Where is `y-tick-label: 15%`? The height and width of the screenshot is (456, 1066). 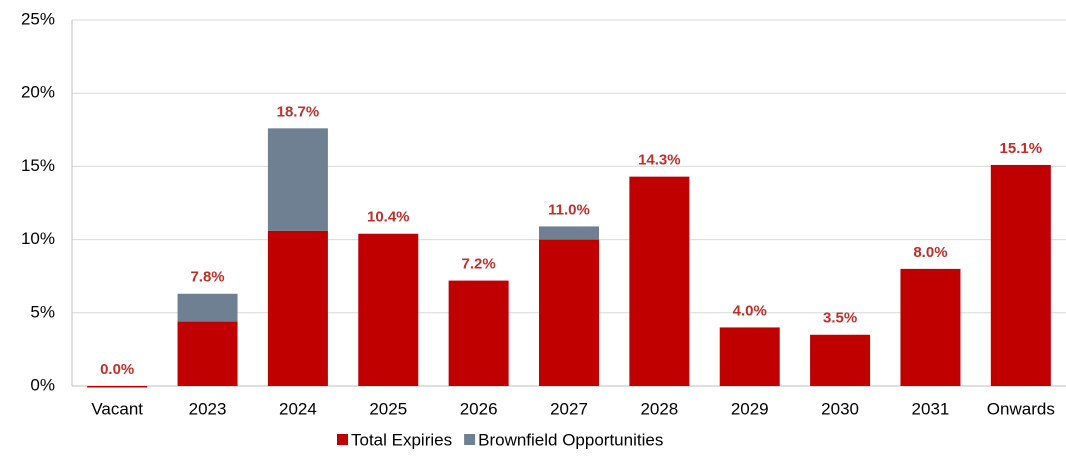
y-tick-label: 15% is located at coordinates (38, 165).